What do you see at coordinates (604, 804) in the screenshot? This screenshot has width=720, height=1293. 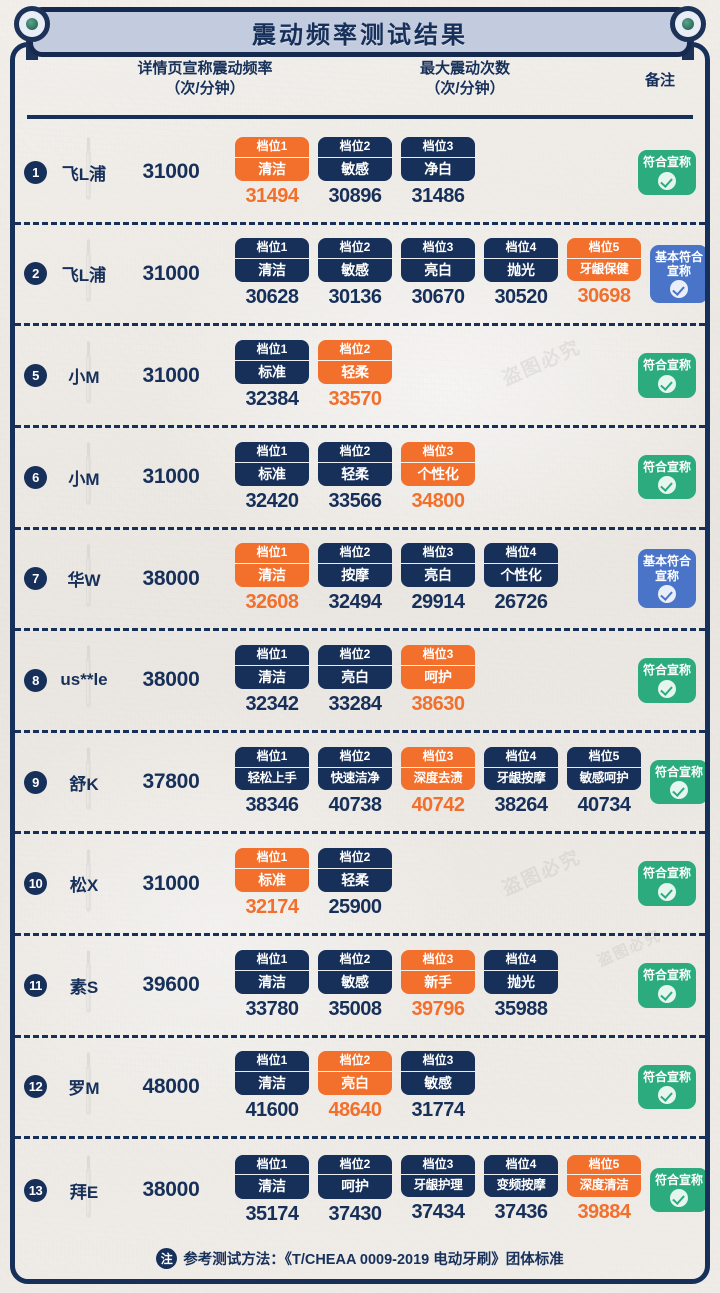 I see `gear-measured-value: 40734` at bounding box center [604, 804].